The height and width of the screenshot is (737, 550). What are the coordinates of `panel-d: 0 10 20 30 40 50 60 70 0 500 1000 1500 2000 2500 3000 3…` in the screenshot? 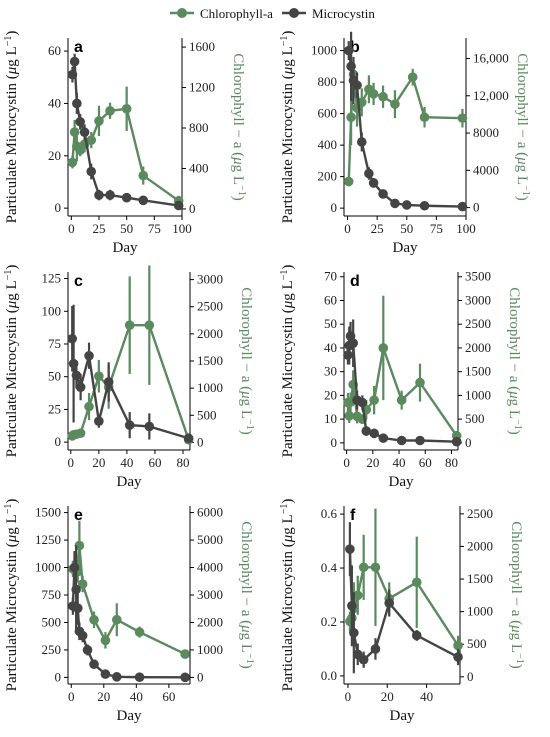 It's located at (401, 377).